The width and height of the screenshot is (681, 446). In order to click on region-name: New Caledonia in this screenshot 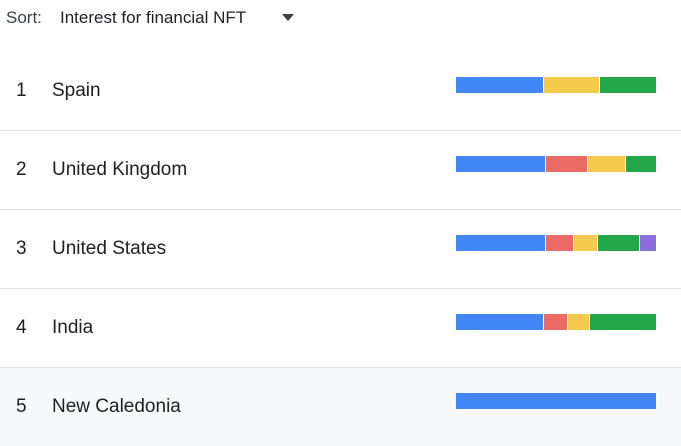, I will do `click(116, 406)`.